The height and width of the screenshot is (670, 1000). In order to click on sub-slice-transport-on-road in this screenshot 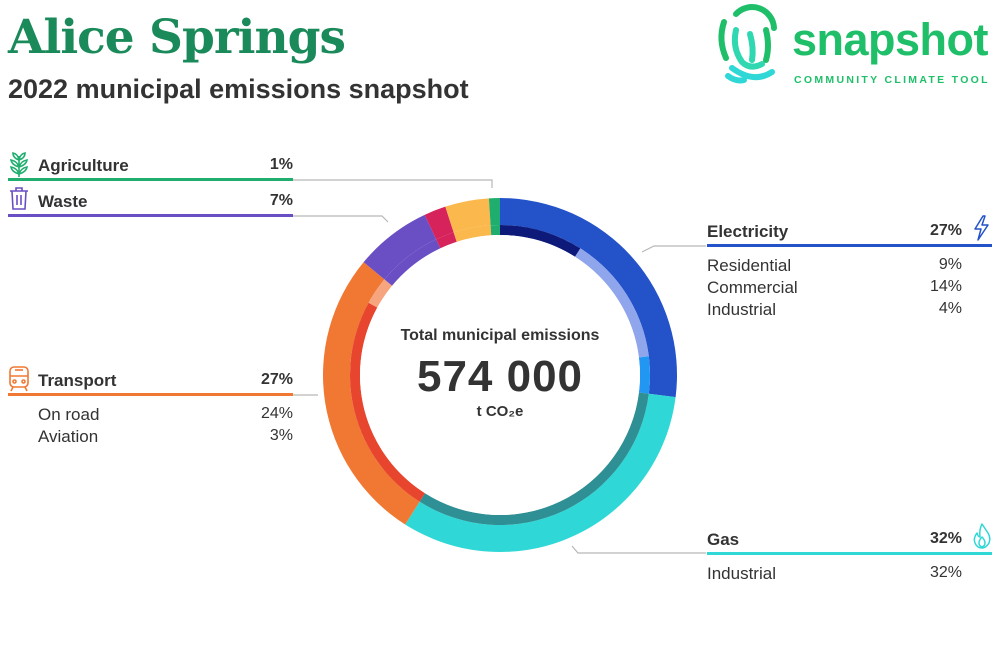, I will do `click(387, 402)`.